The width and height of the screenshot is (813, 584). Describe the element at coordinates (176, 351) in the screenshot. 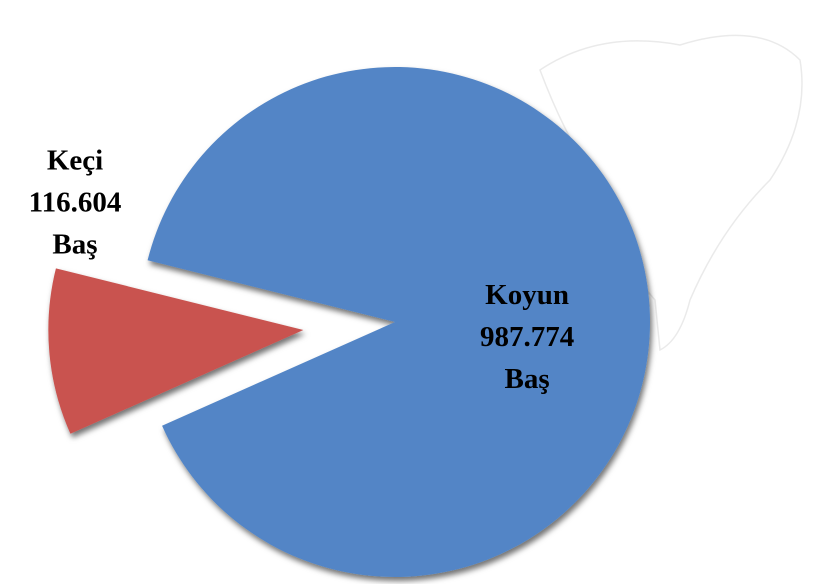

I see `pie-slice` at that location.